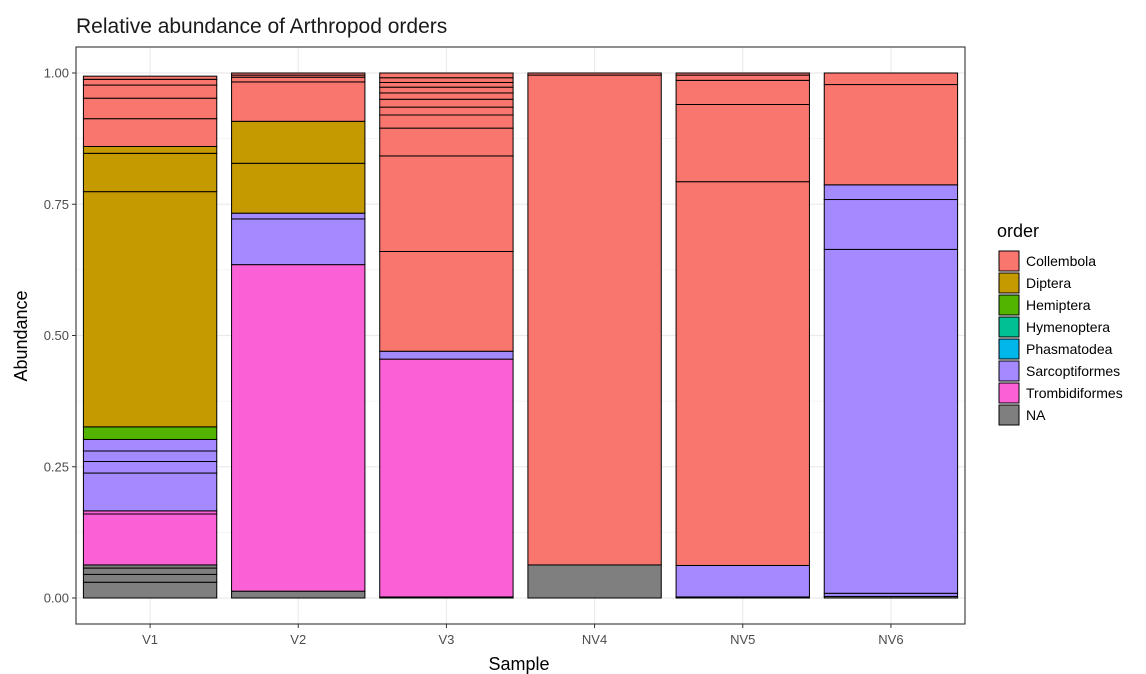 The width and height of the screenshot is (1146, 674). I want to click on legend-item: Hymenoptera, so click(1054, 327).